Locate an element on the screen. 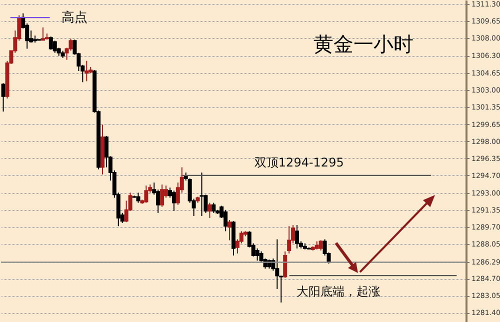 The width and height of the screenshot is (500, 322). ref-line-label: 大阳底端，起涨 is located at coordinates (338, 291).